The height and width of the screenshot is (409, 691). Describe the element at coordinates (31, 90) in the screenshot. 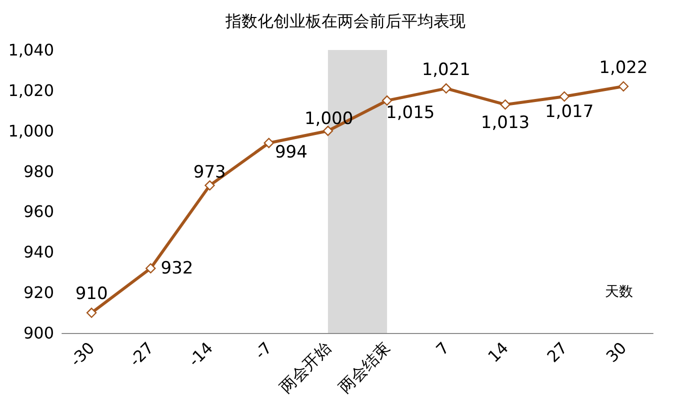

I see `y-tick-label: 1,020` at that location.